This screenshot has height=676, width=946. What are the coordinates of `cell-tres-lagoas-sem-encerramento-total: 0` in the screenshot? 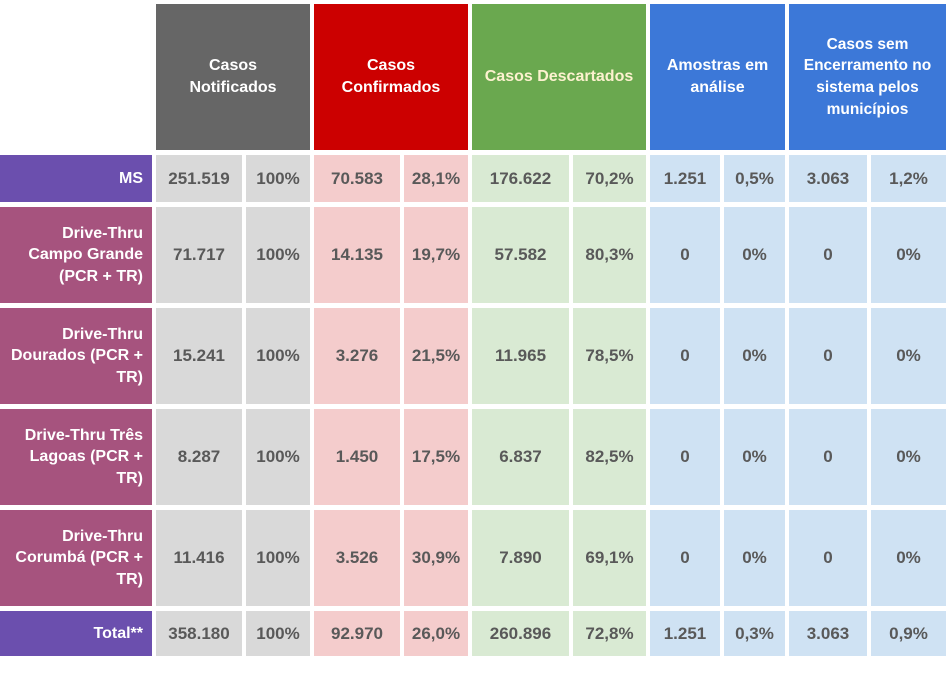 It's located at (828, 457).